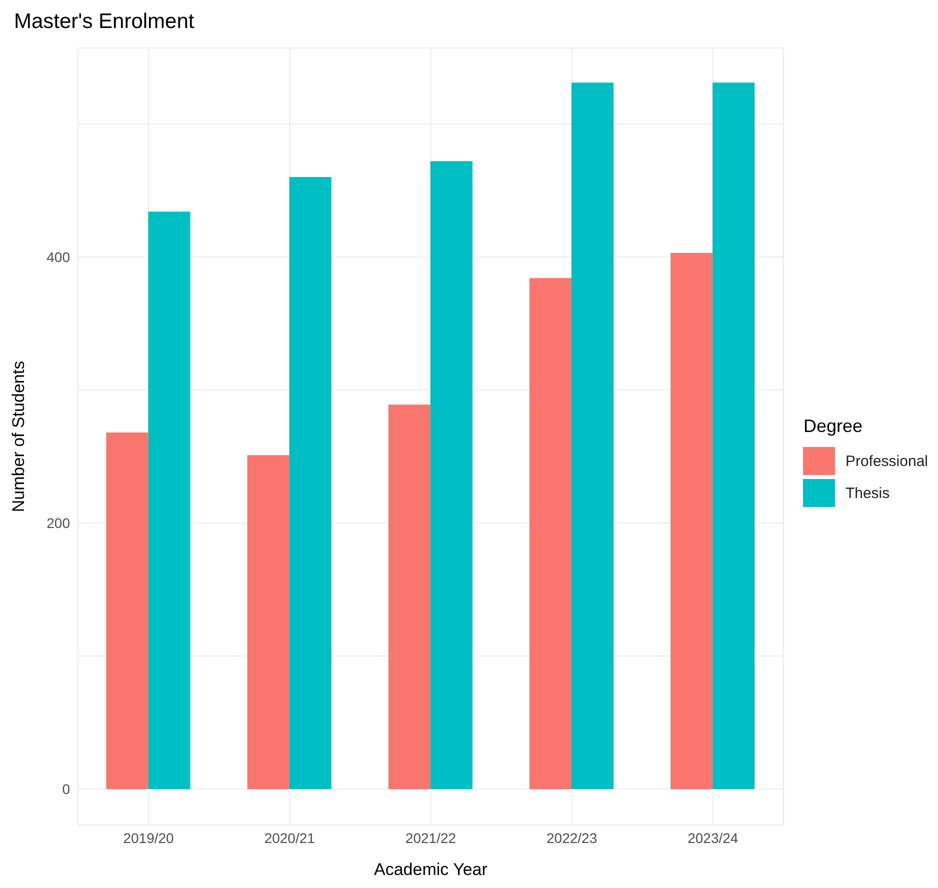 This screenshot has width=938, height=888. I want to click on x-axis-title: Academic Year, so click(431, 869).